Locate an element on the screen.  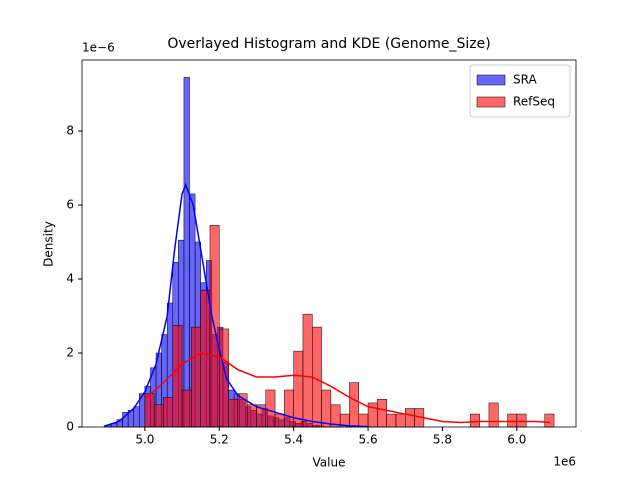
x-tick-label: 5.8 is located at coordinates (442, 440).